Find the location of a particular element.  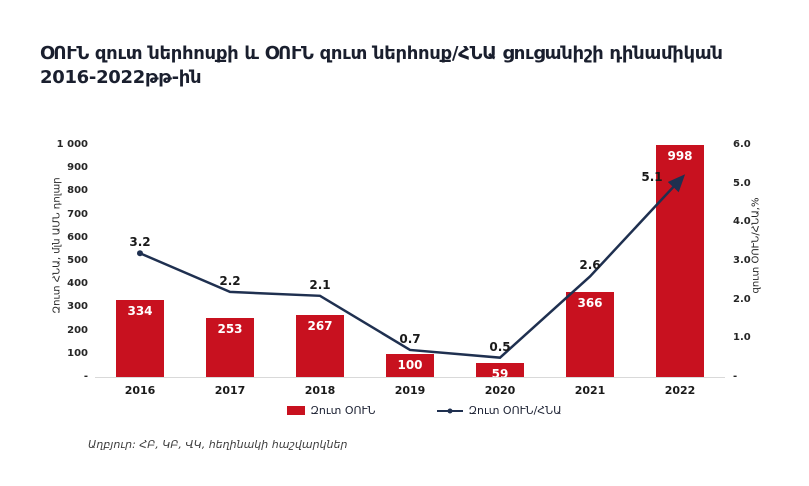

bar-2019 is located at coordinates (410, 365).